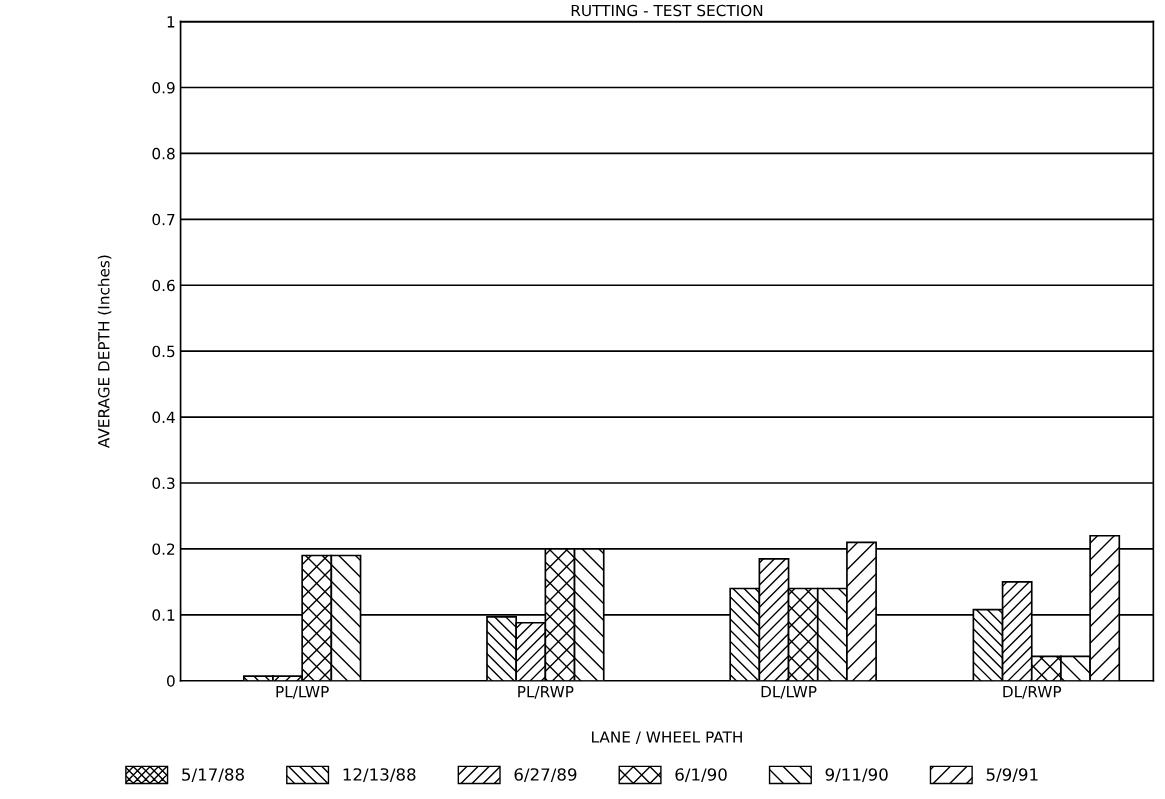  Describe the element at coordinates (163, 219) in the screenshot. I see `y-tick-label: 0.7` at that location.